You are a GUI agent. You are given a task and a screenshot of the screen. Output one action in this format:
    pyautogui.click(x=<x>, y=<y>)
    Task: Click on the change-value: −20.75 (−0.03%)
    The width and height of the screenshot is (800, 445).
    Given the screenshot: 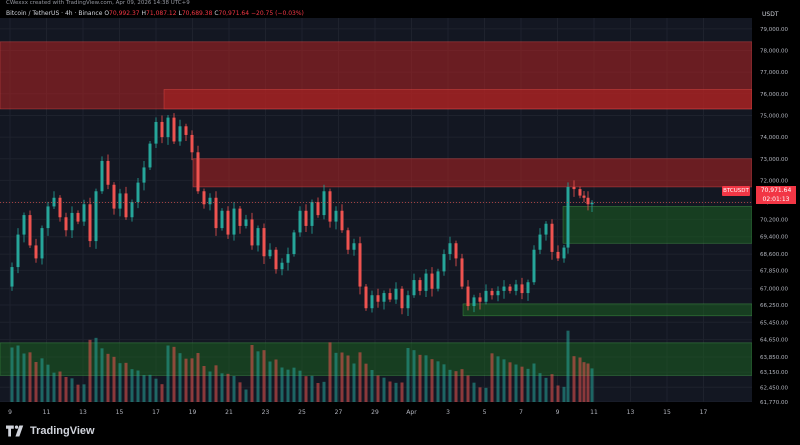 What is the action you would take?
    pyautogui.click(x=277, y=13)
    